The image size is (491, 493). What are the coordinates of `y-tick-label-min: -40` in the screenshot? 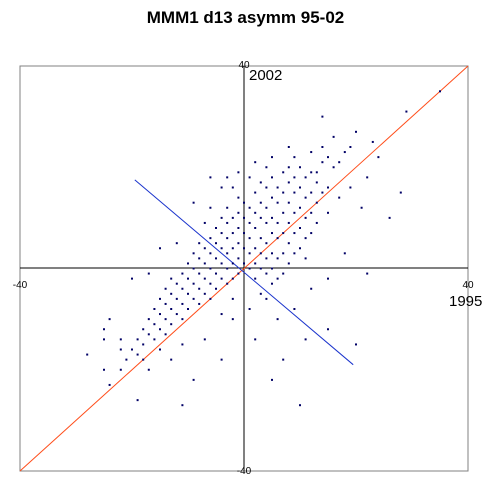 It's located at (244, 471).